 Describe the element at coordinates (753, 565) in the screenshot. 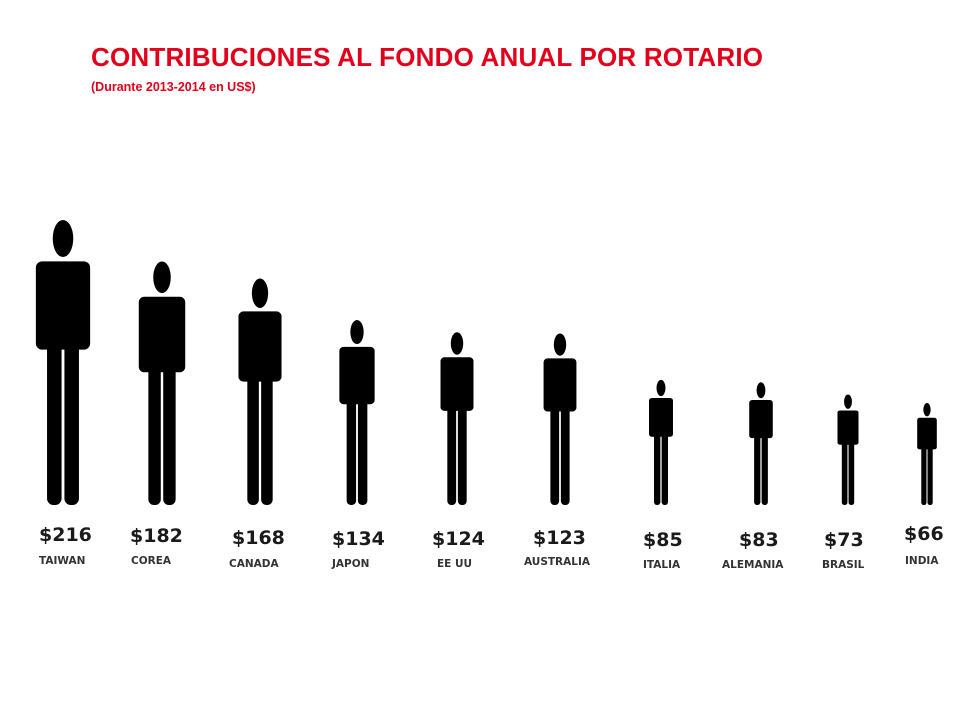

I see `country-label-alemania: ALEMANIA` at that location.